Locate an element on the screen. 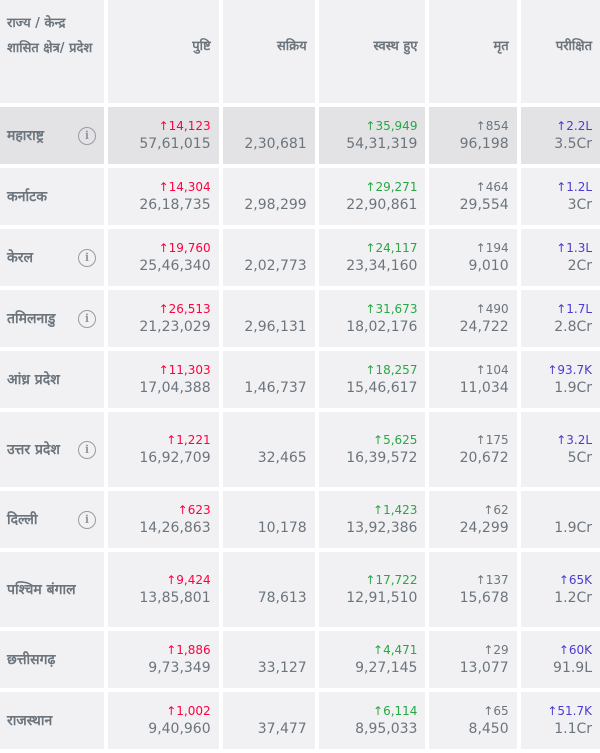  state-name: दिल्ली is located at coordinates (22, 519).